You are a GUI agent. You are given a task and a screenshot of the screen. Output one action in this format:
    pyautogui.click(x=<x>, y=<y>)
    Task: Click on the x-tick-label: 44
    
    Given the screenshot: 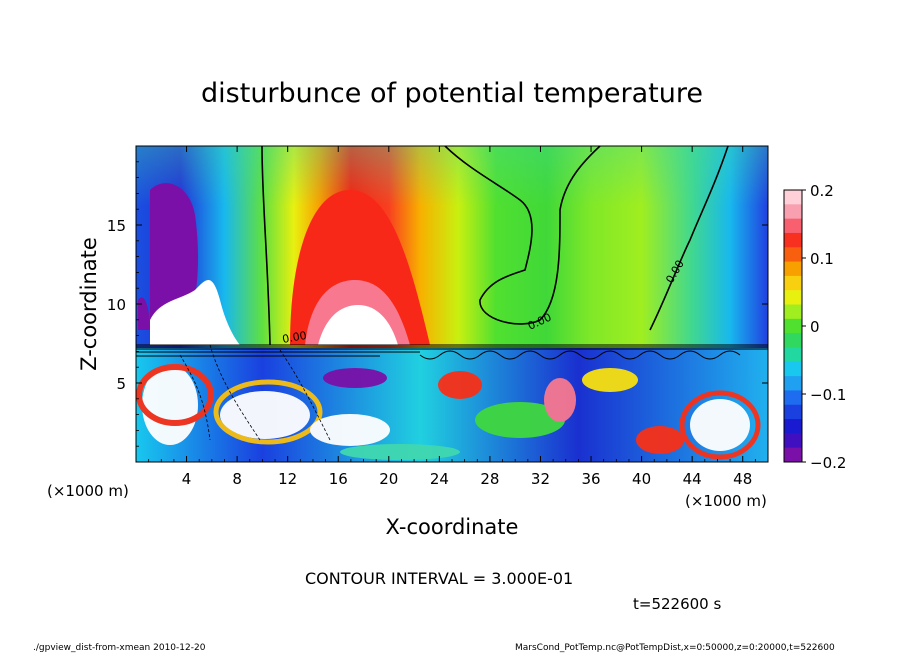 What is the action you would take?
    pyautogui.click(x=692, y=479)
    